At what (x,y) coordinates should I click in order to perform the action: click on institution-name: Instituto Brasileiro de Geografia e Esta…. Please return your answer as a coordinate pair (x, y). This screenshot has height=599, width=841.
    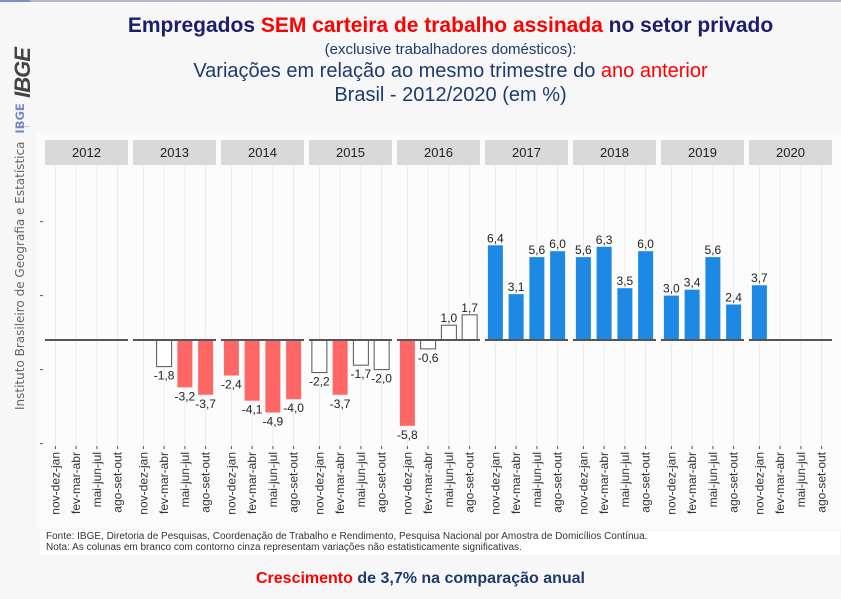
    Looking at the image, I should click on (20, 275).